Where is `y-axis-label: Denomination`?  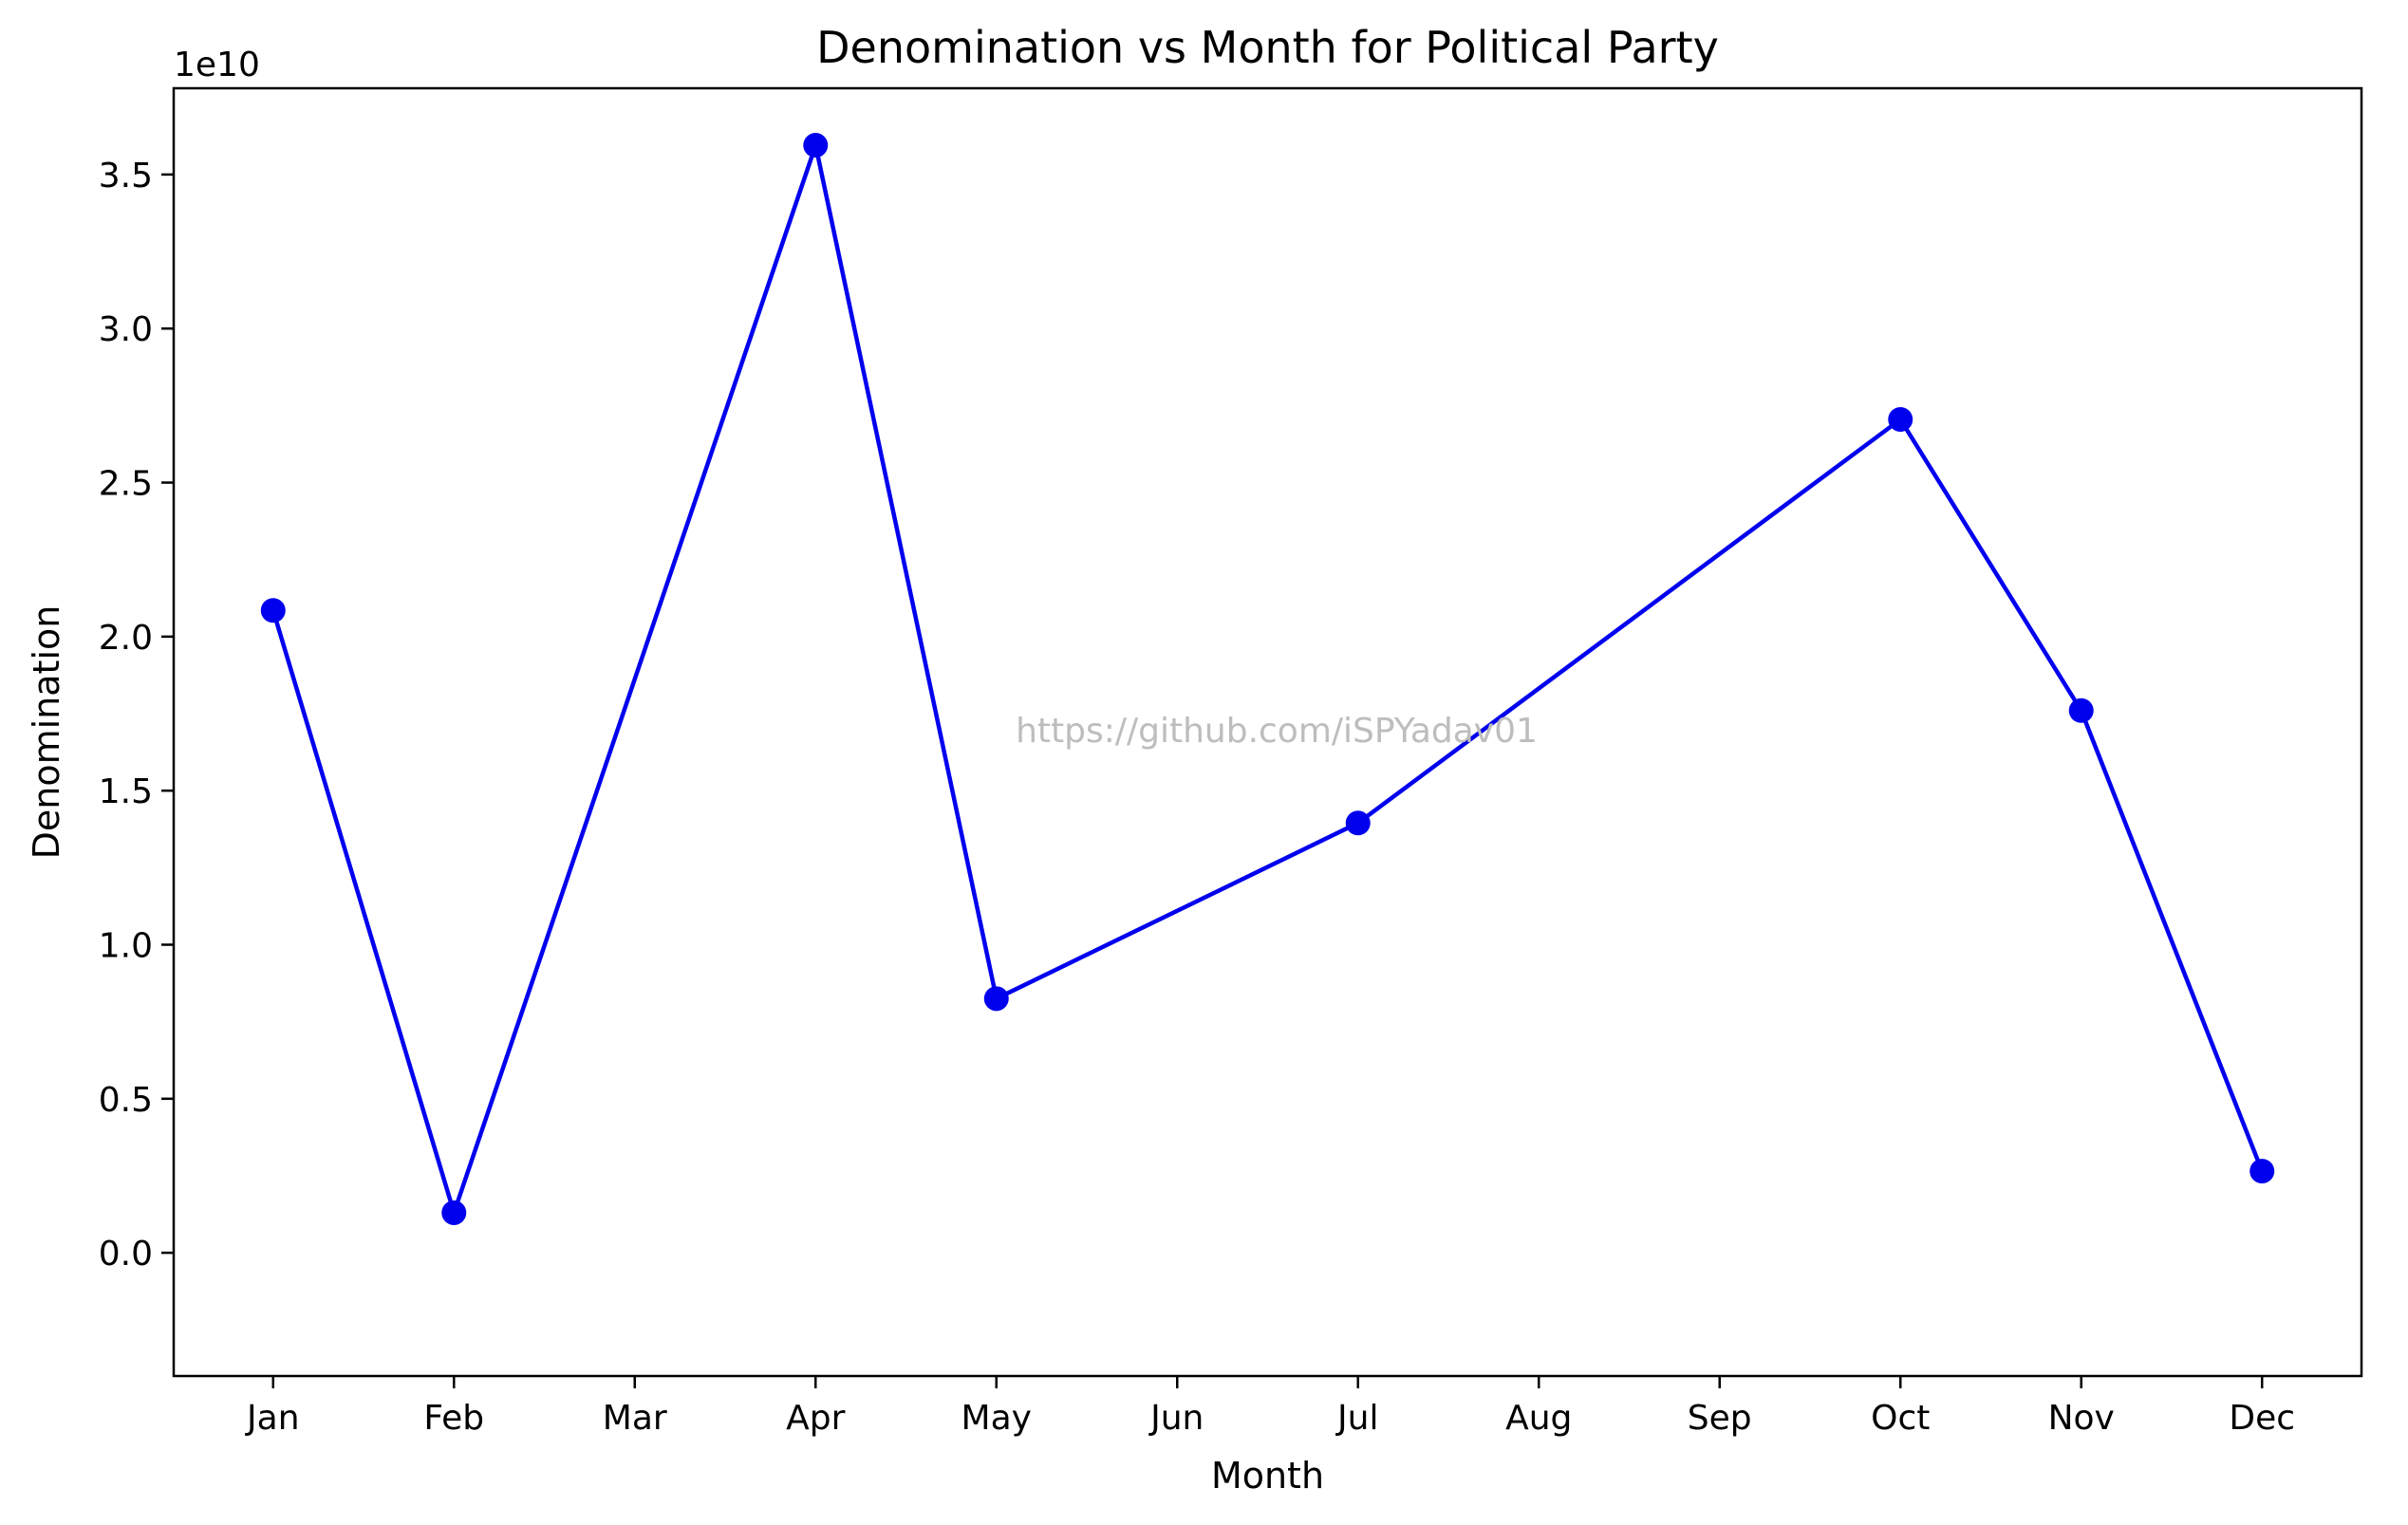
y-axis-label: Denomination is located at coordinates (46, 732).